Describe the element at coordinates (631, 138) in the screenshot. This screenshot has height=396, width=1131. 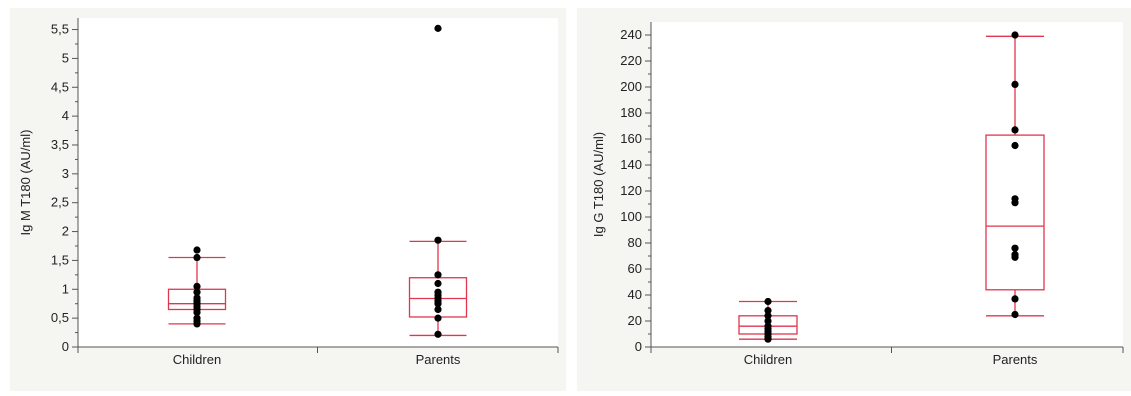
I see `y-tick-label: 160` at that location.